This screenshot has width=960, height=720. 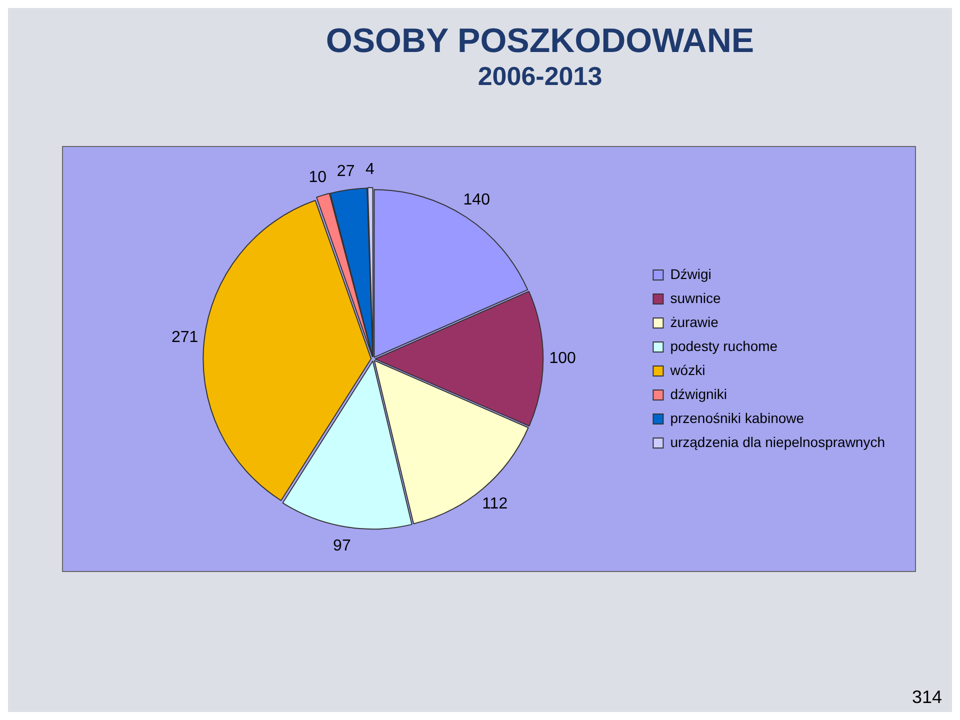 What do you see at coordinates (687, 370) in the screenshot?
I see `legend-label: wózki` at bounding box center [687, 370].